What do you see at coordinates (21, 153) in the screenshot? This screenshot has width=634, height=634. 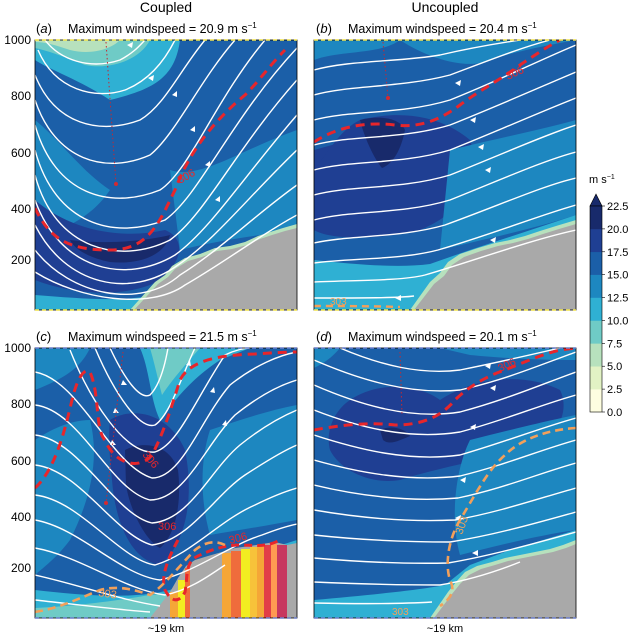 I see `ytick-label: 600` at bounding box center [21, 153].